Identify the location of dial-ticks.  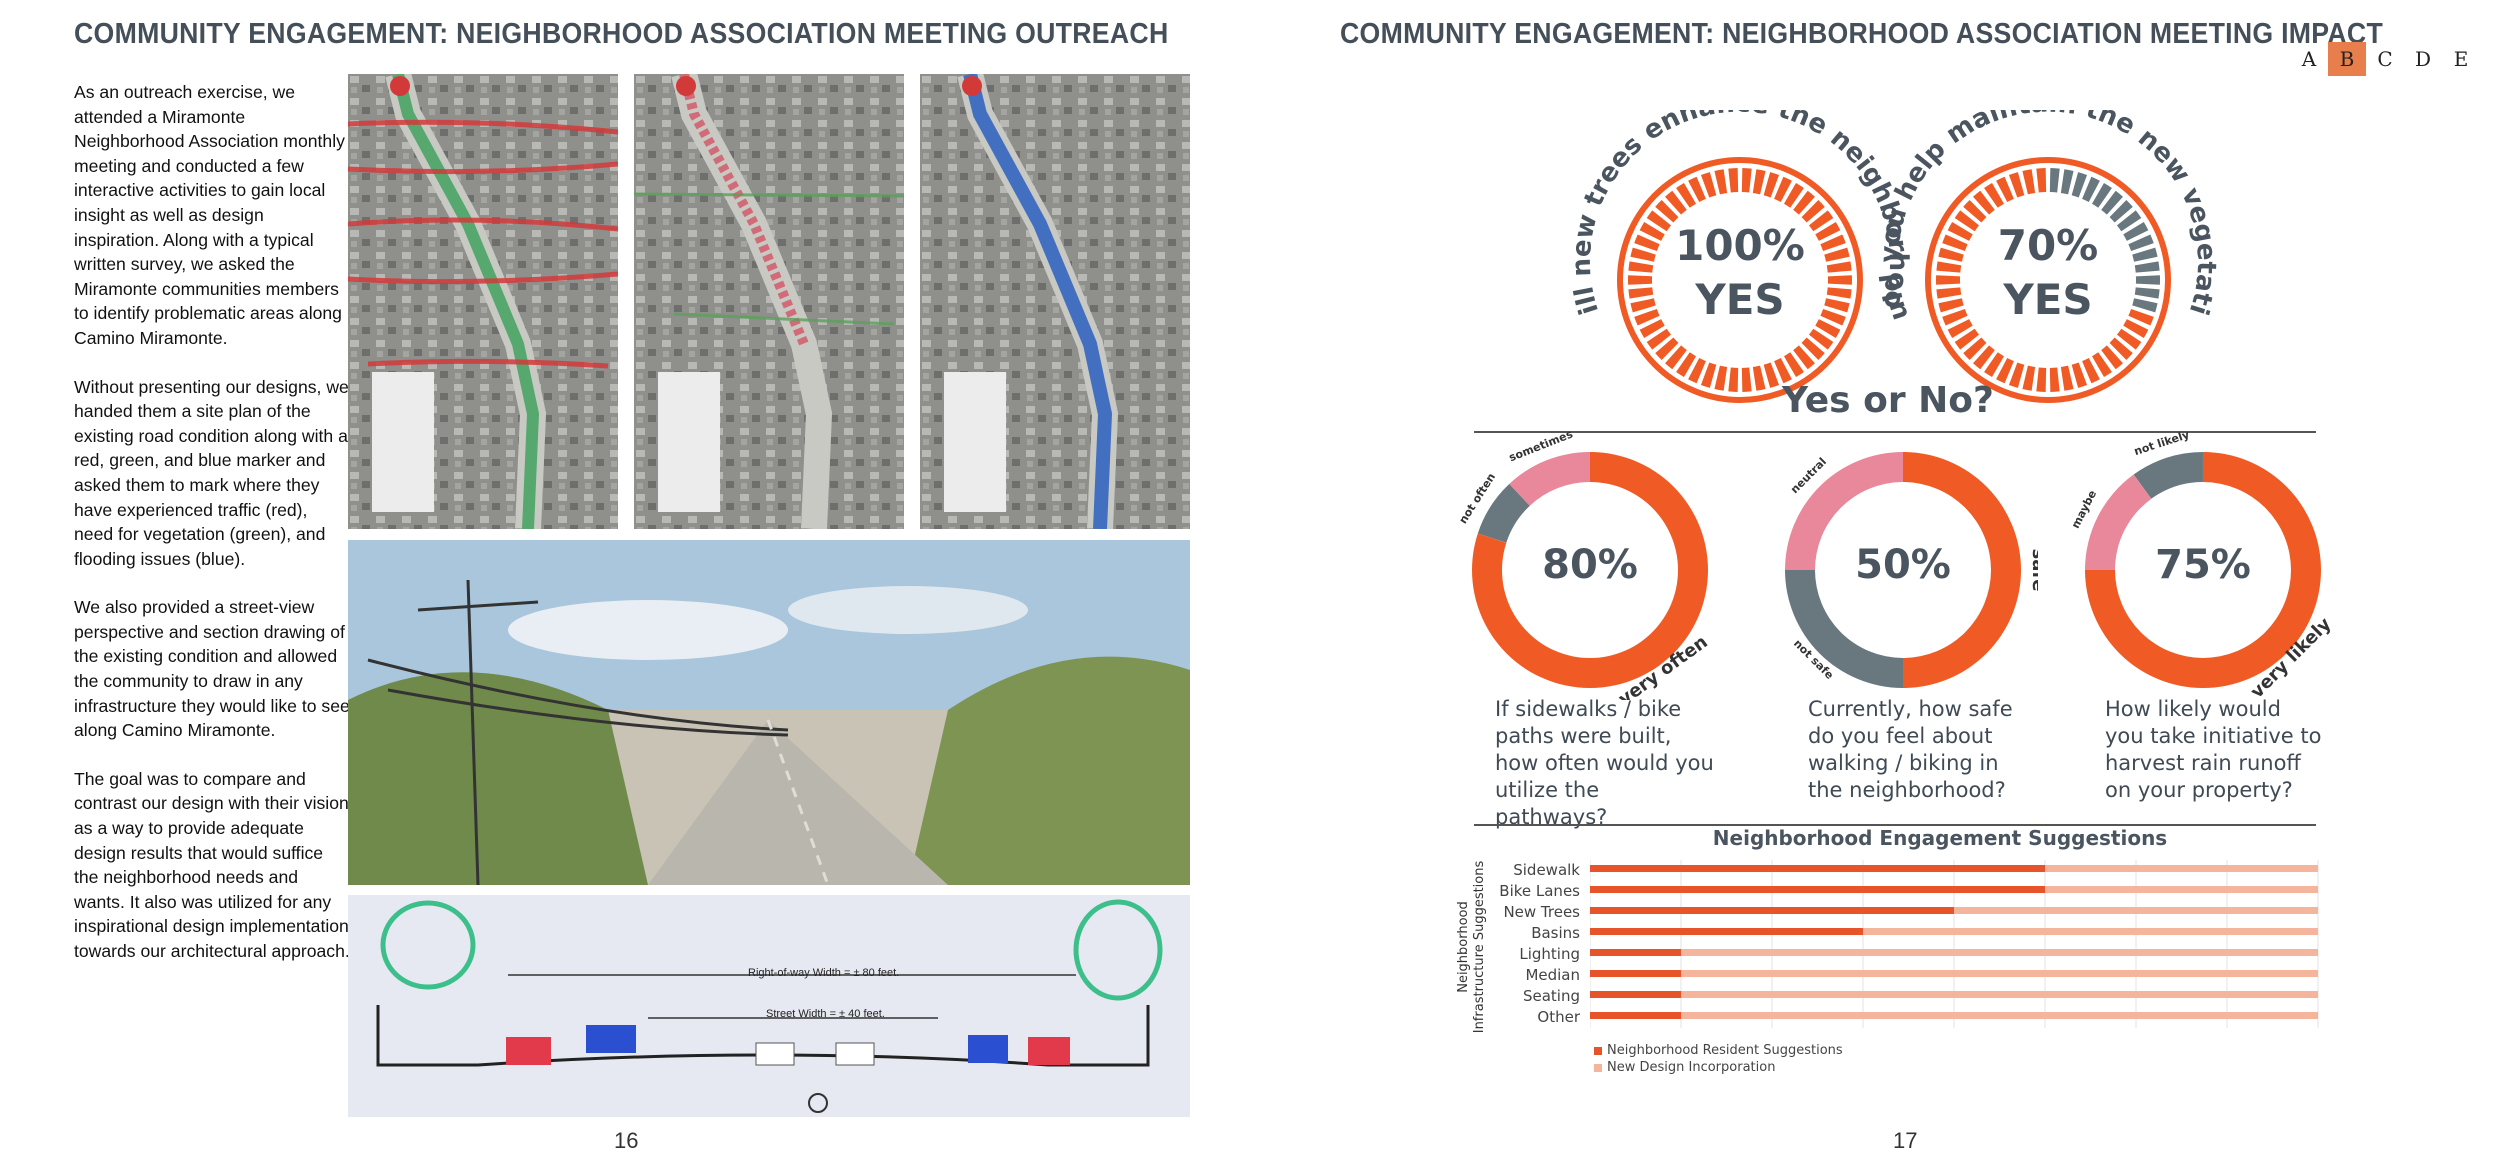
(2048, 280).